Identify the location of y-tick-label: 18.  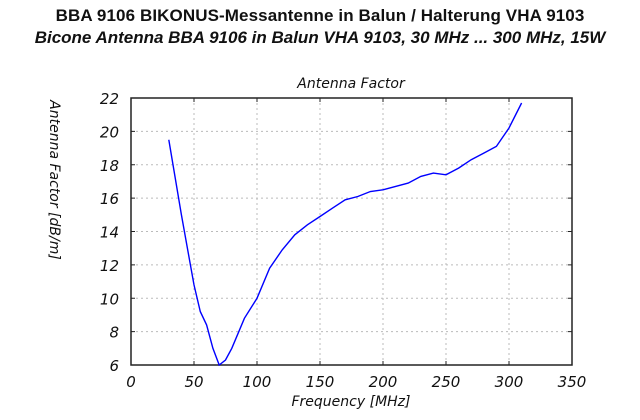
(109, 166).